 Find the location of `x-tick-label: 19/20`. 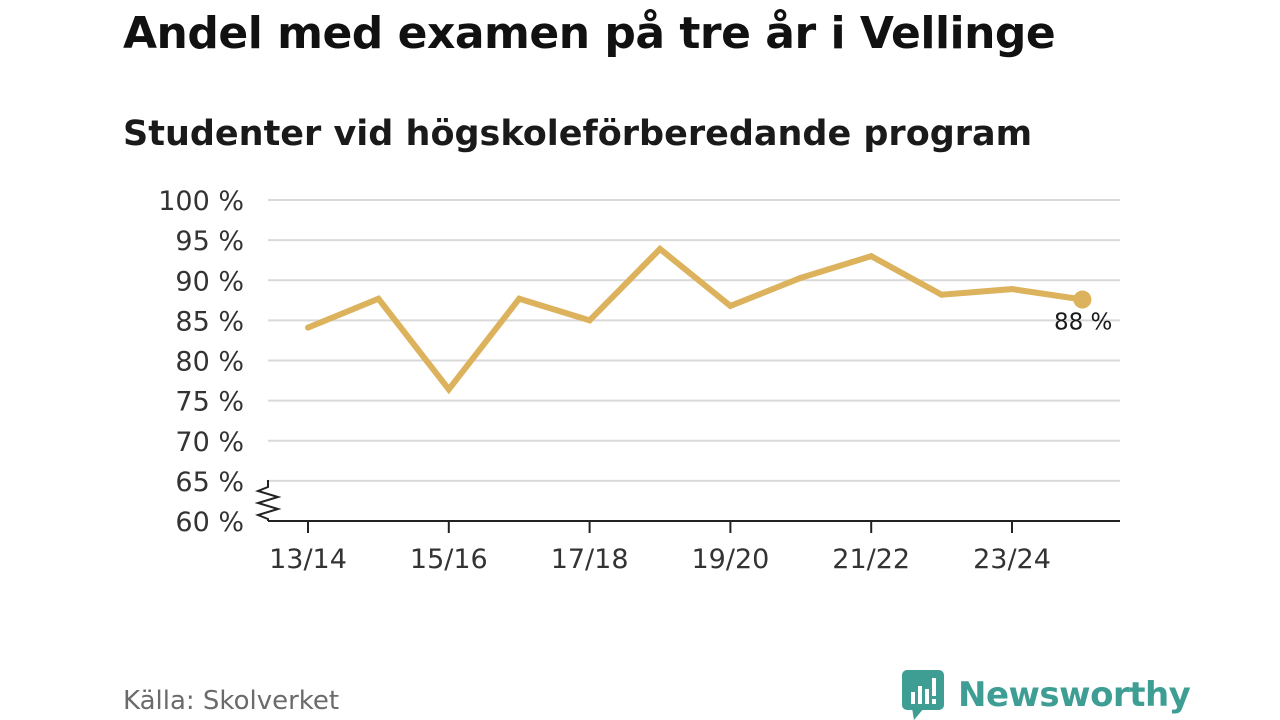

x-tick-label: 19/20 is located at coordinates (730, 559).